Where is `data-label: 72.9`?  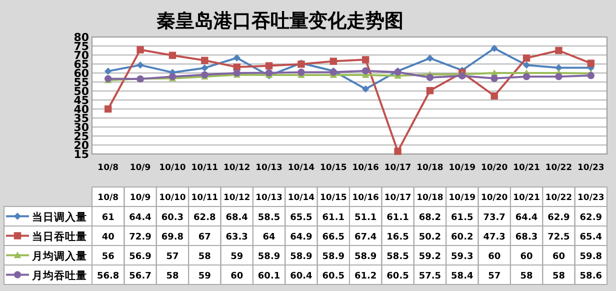 data-label: 72.9 is located at coordinates (140, 237).